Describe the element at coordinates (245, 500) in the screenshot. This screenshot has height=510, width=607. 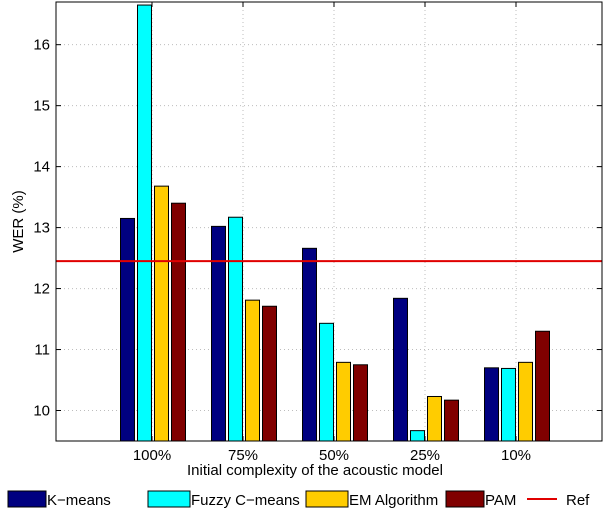
I see `legend-label: Fuzzy C−means` at that location.